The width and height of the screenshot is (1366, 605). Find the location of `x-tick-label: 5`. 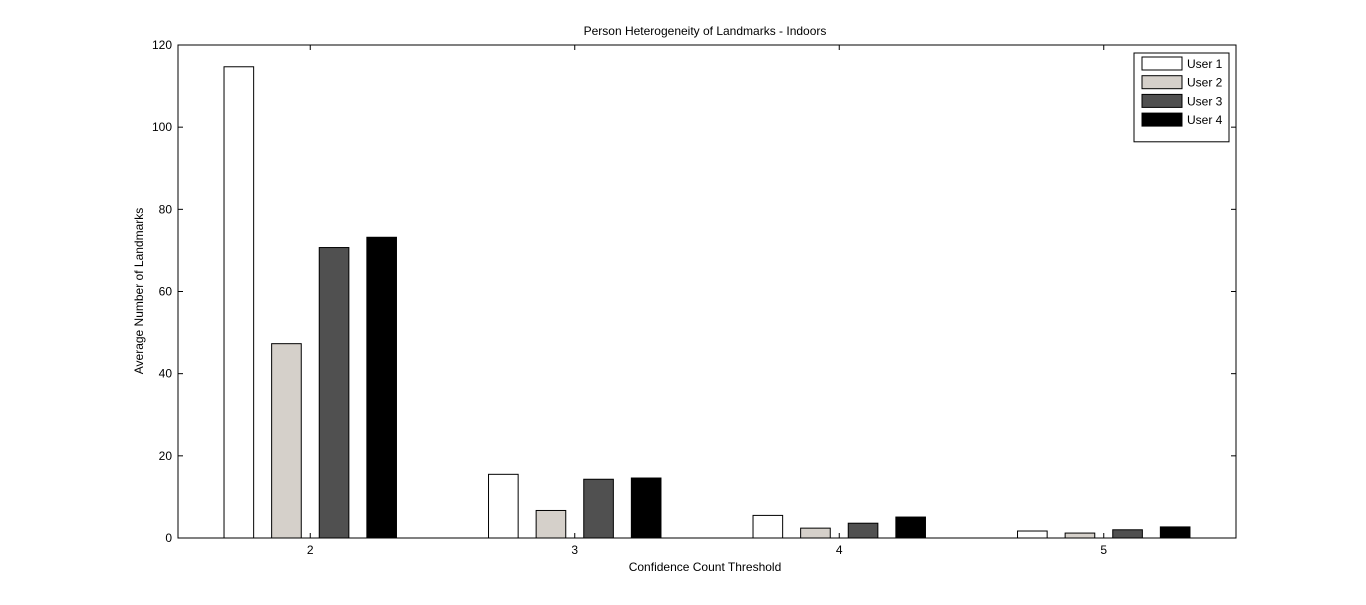

x-tick-label: 5 is located at coordinates (1103, 550).